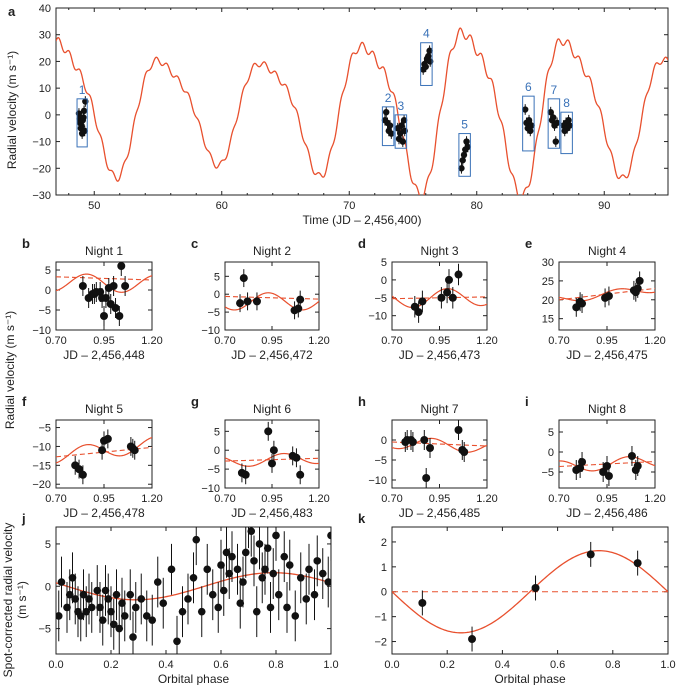  Describe the element at coordinates (330, 665) in the screenshot. I see `x-tick-label: 1.0` at that location.